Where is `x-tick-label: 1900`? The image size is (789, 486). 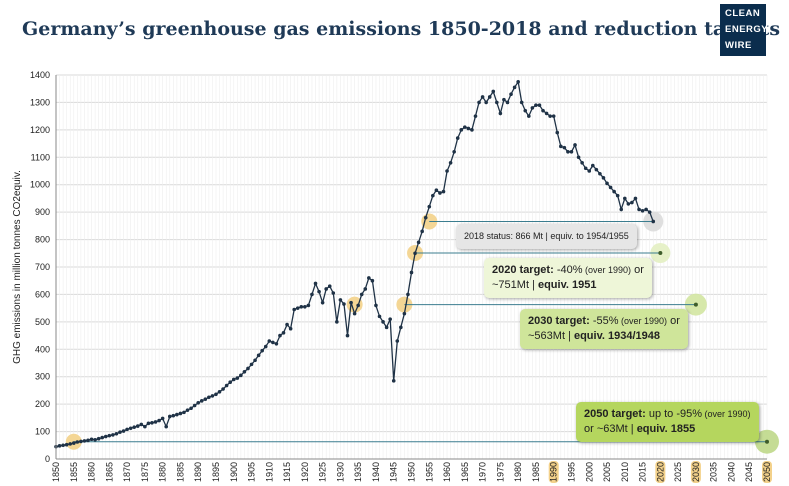 x-tick-label: 1900 is located at coordinates (234, 472).